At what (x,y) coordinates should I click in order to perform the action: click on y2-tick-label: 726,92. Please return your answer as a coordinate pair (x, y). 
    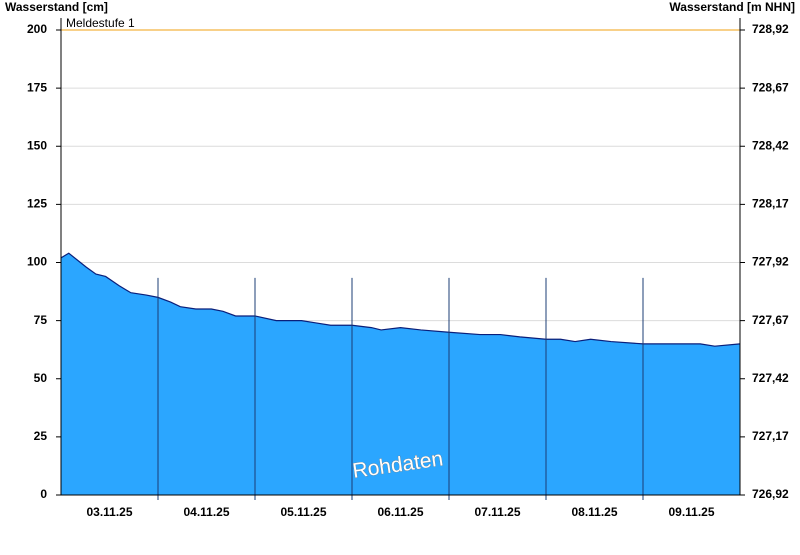
    Looking at the image, I should click on (770, 494).